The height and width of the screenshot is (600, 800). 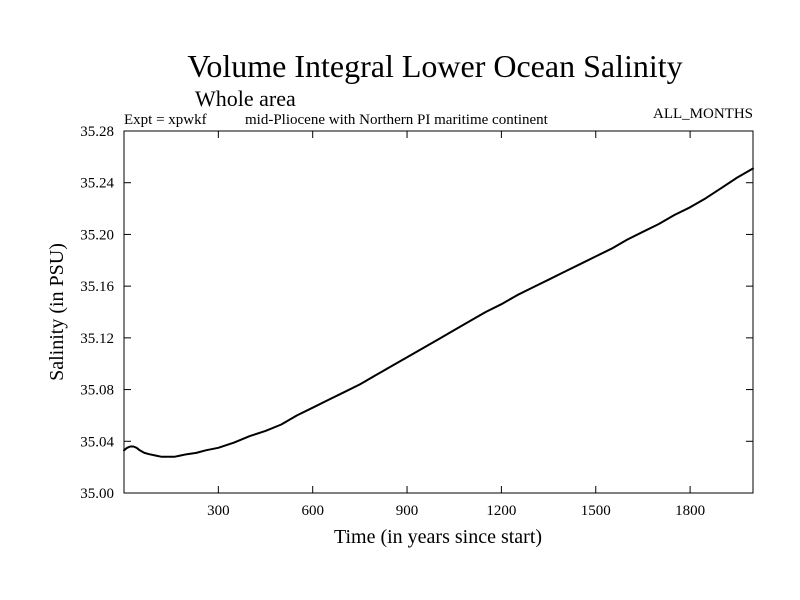 I want to click on x-tick-label: 600, so click(x=312, y=511).